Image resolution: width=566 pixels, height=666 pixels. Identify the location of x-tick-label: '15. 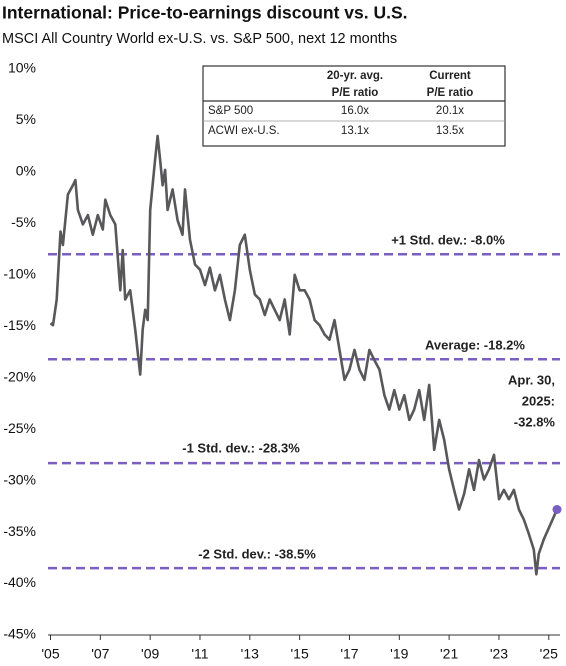
(300, 654).